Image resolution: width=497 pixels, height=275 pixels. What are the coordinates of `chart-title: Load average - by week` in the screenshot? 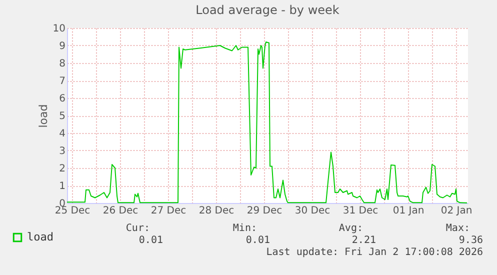 It's located at (268, 10).